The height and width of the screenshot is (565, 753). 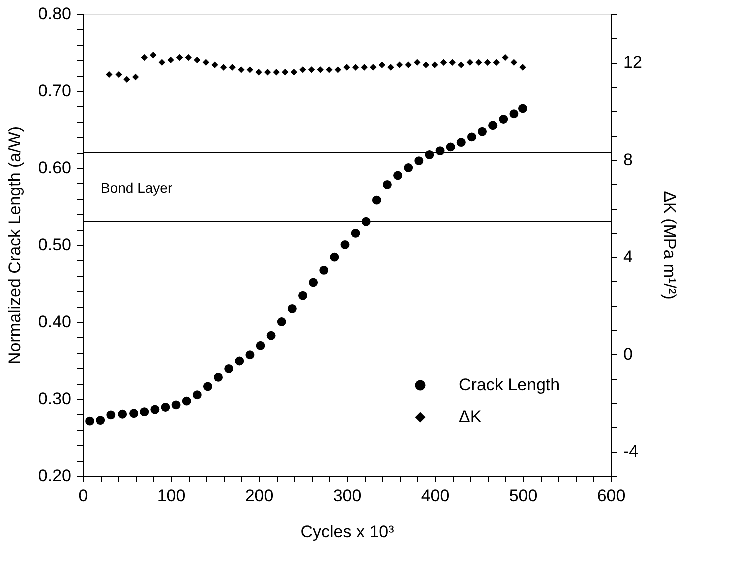 What do you see at coordinates (137, 188) in the screenshot?
I see `annotation: Bond Layer` at bounding box center [137, 188].